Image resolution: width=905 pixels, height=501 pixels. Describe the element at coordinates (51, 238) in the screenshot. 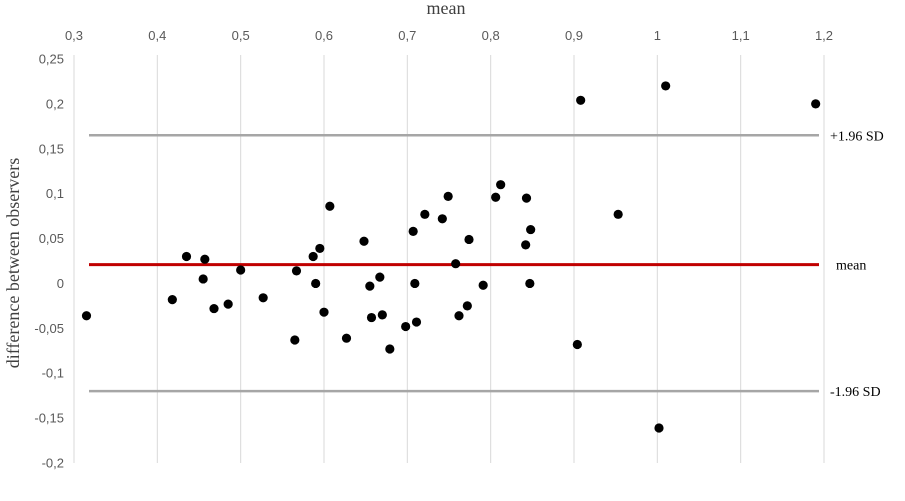

I see `y-tick-label: 0,05` at that location.